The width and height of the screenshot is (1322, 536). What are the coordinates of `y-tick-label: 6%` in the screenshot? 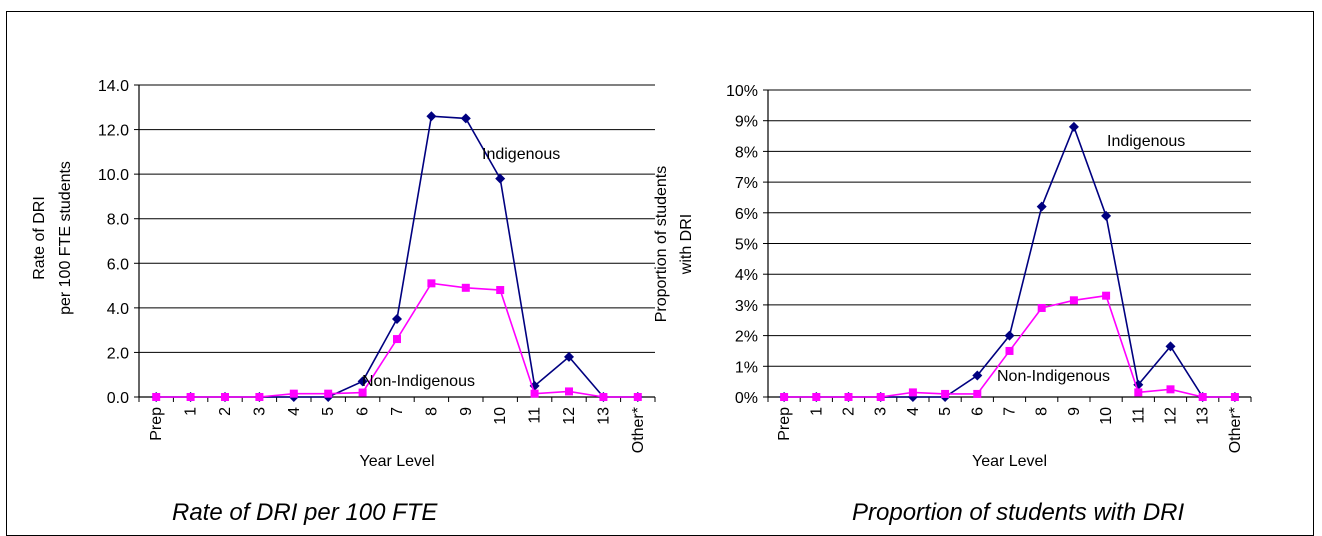 It's located at (746, 214).